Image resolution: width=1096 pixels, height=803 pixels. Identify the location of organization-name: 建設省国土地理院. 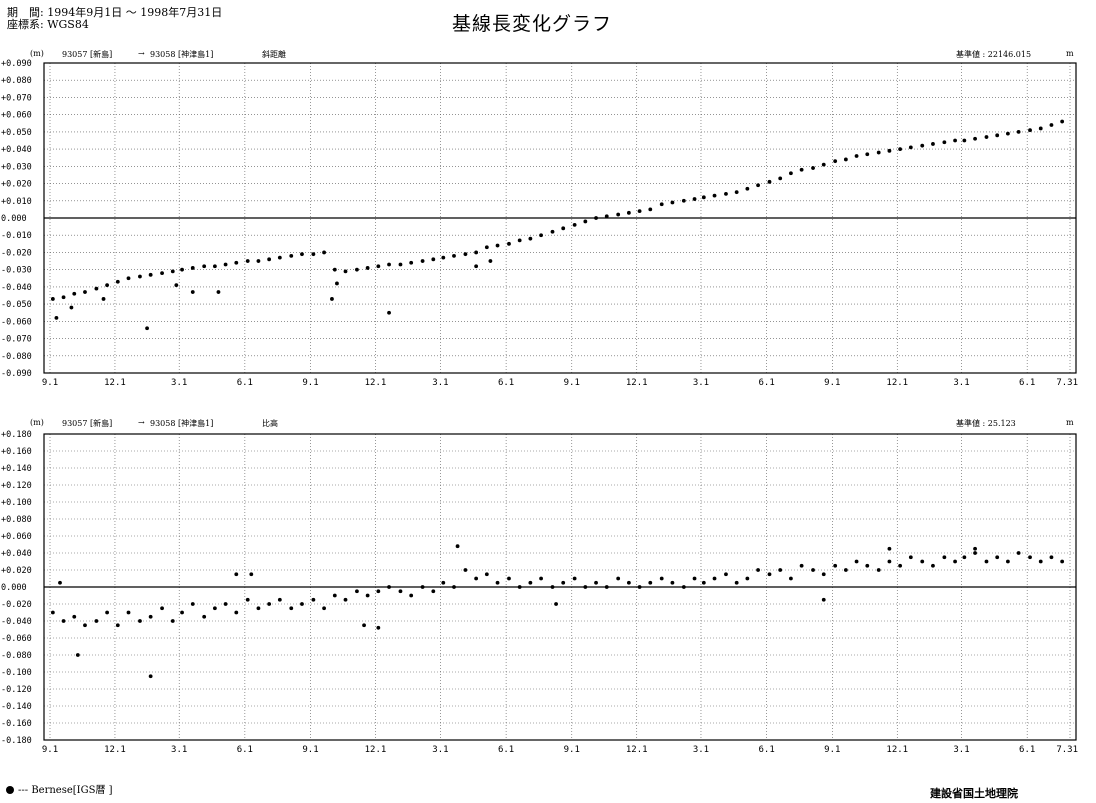
(974, 793).